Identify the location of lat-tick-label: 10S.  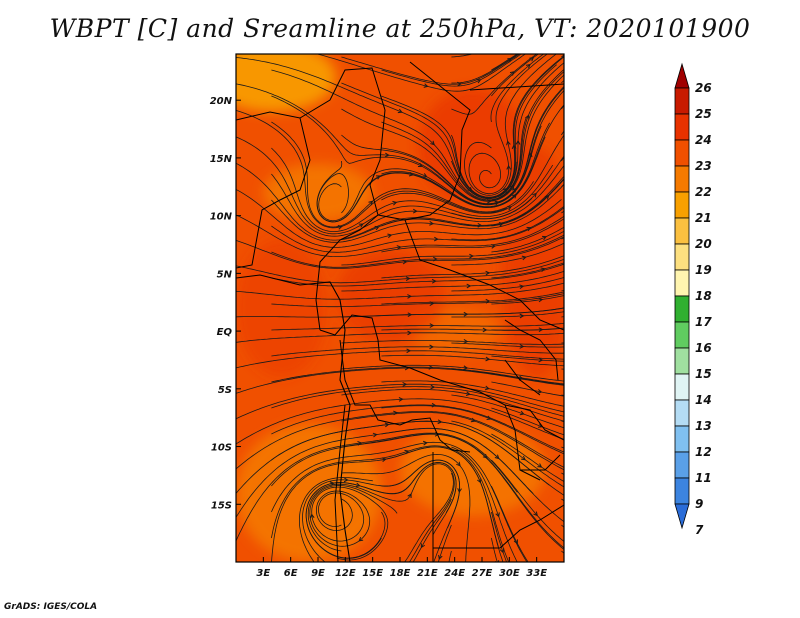
(221, 448).